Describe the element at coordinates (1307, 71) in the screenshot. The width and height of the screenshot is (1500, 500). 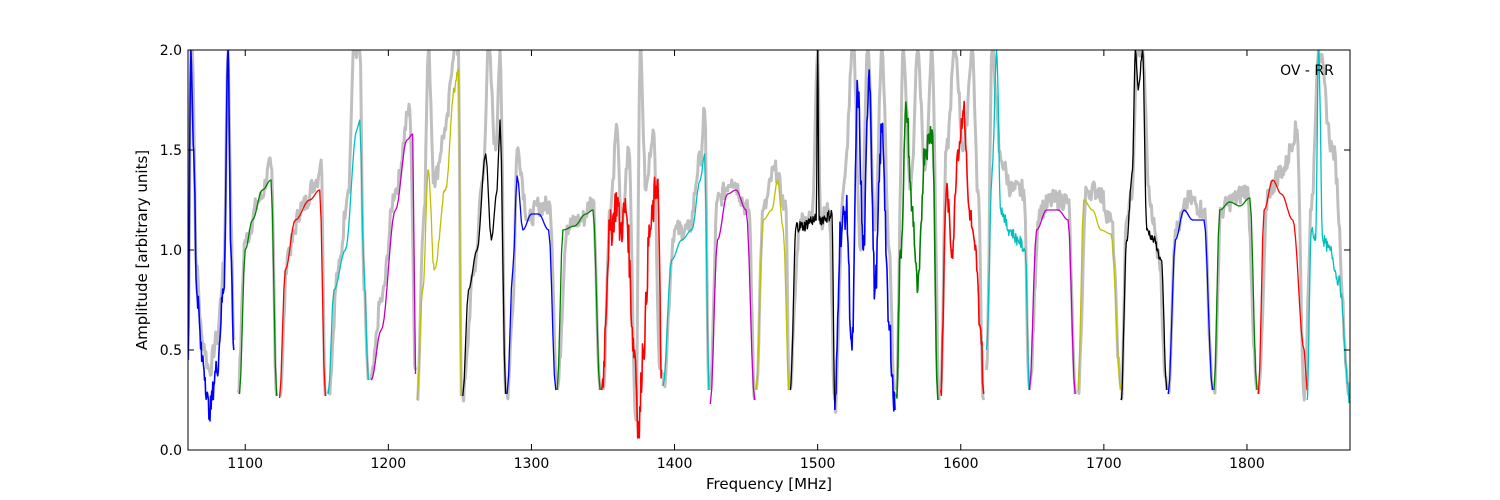
I see `annotation-label: OV - RR` at that location.